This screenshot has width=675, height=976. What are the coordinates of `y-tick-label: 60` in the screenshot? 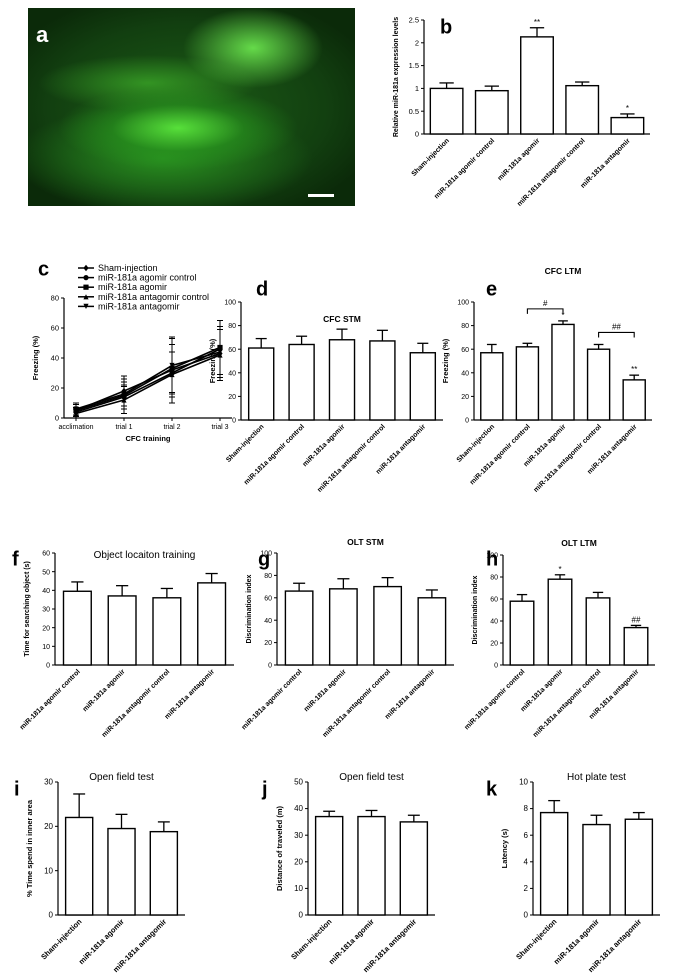 It's located at (232, 350).